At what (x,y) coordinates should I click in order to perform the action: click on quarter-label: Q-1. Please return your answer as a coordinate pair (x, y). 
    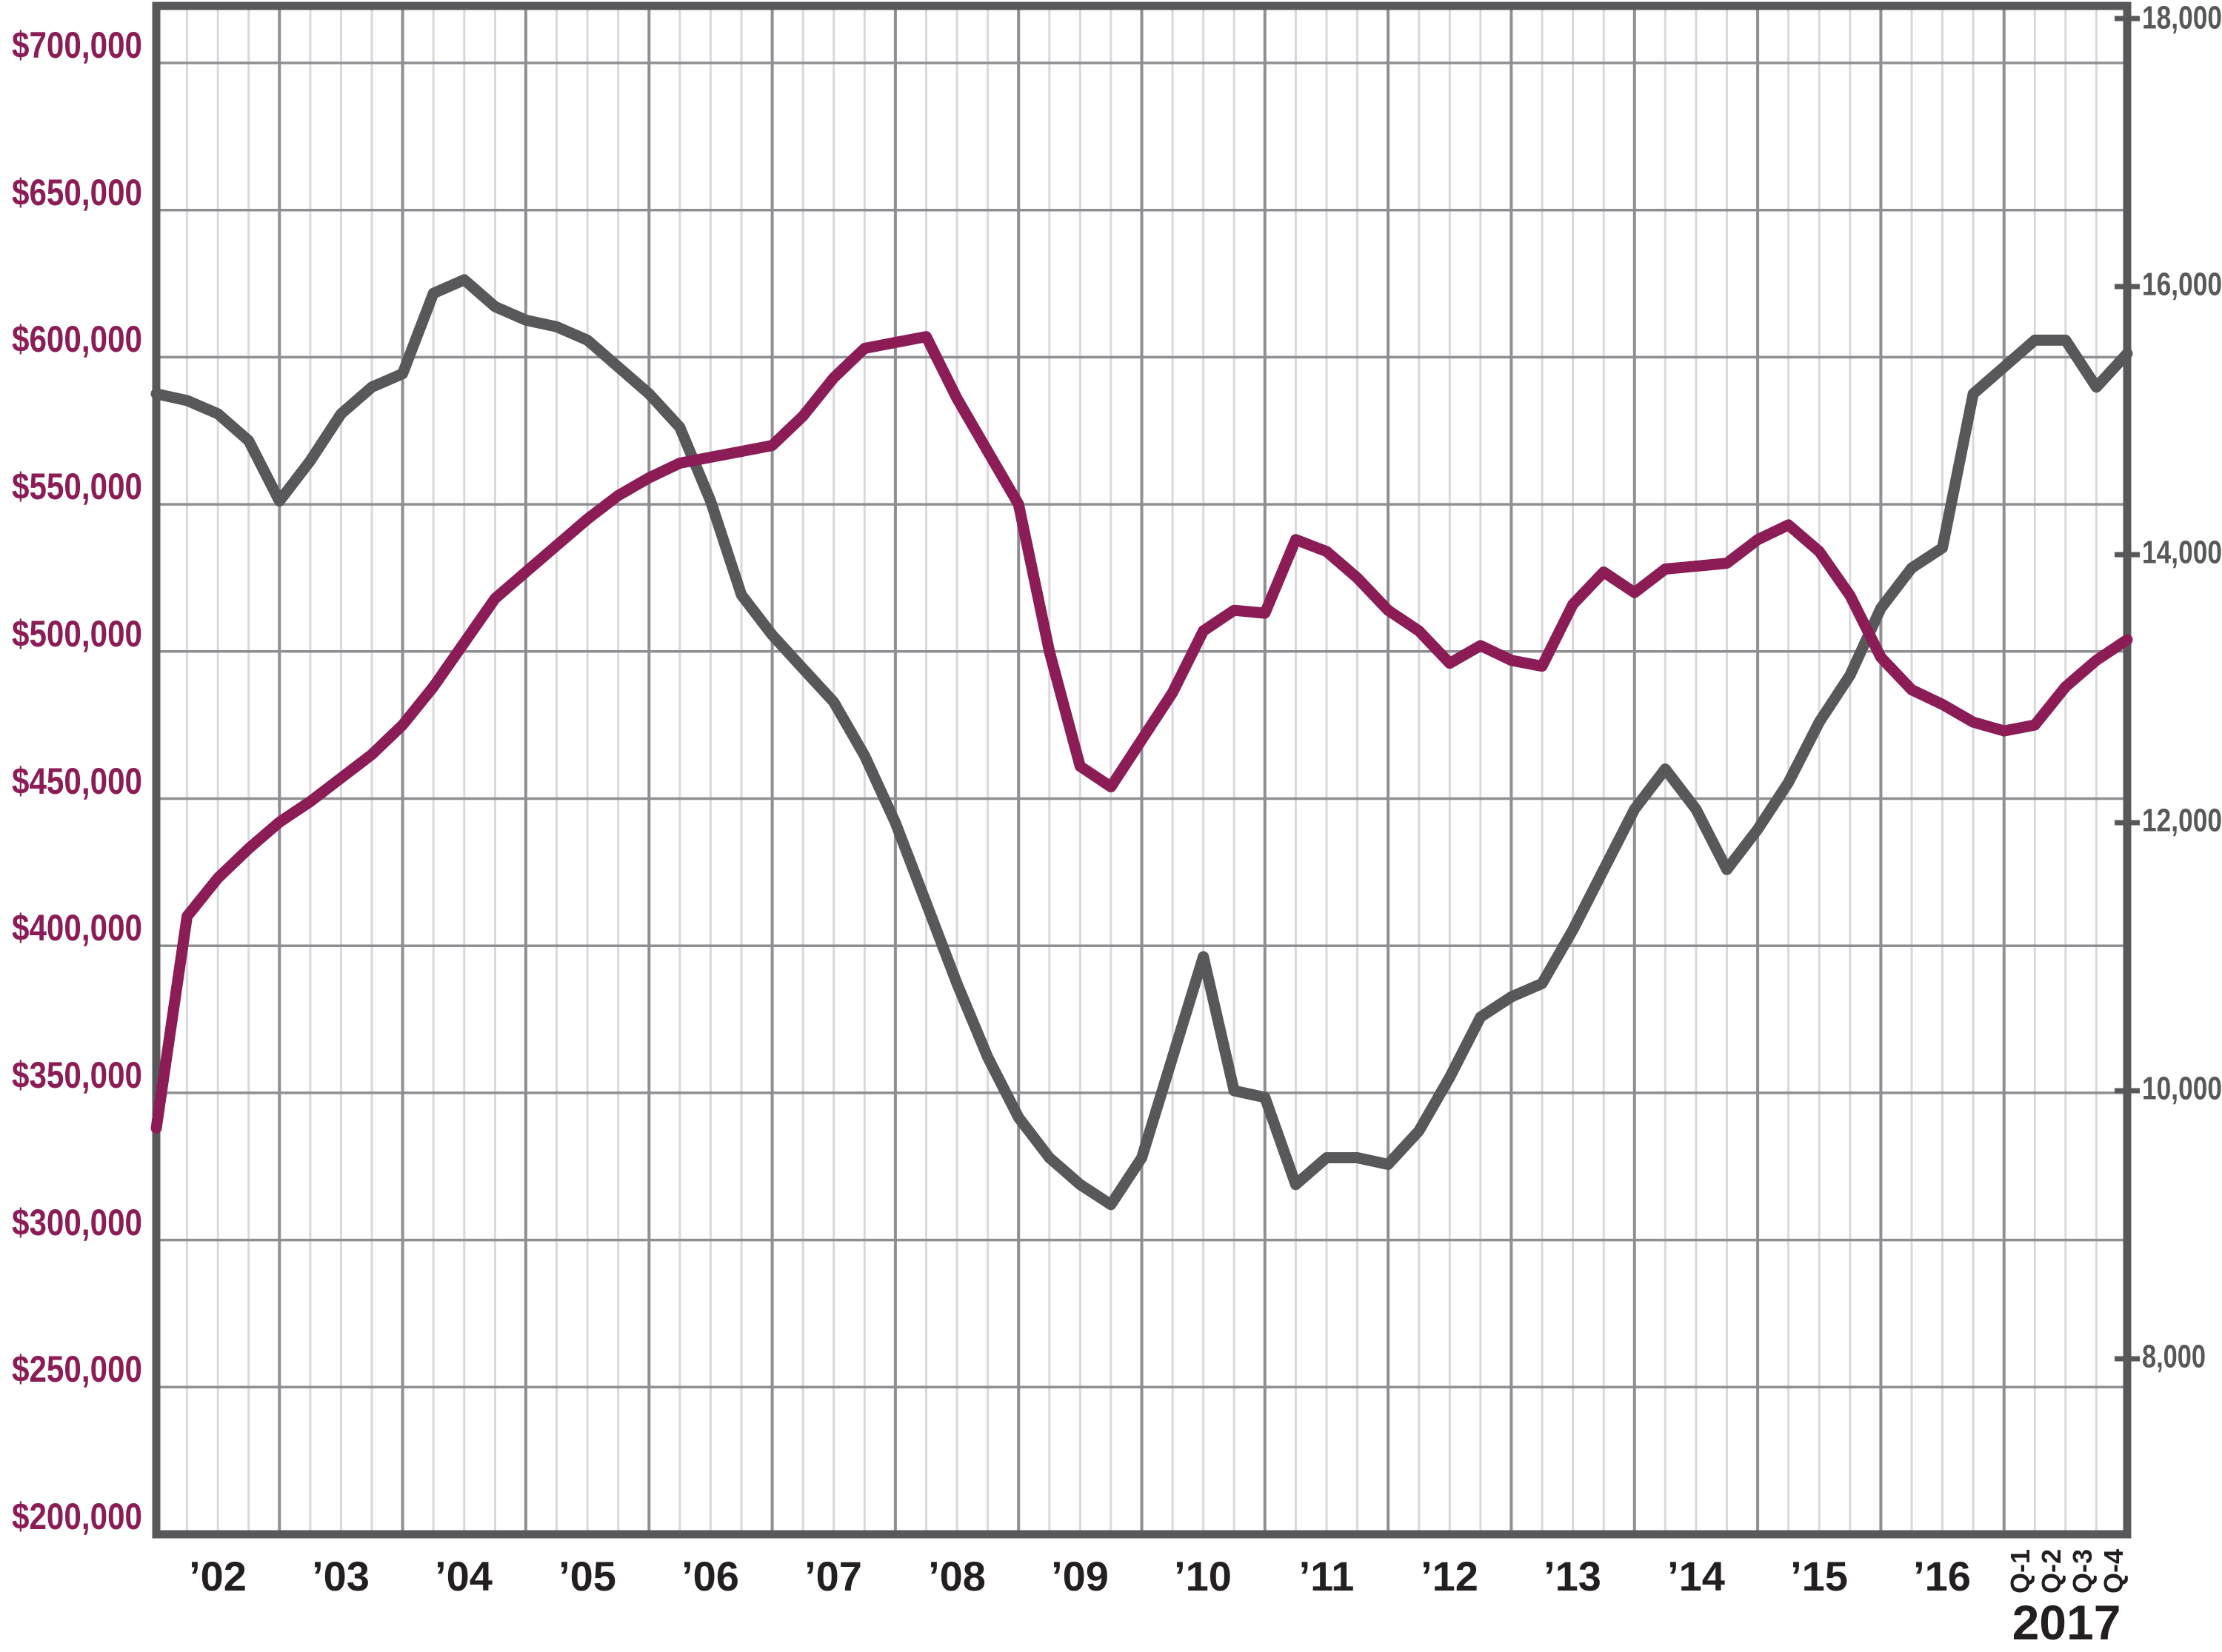
    Looking at the image, I should click on (2020, 1572).